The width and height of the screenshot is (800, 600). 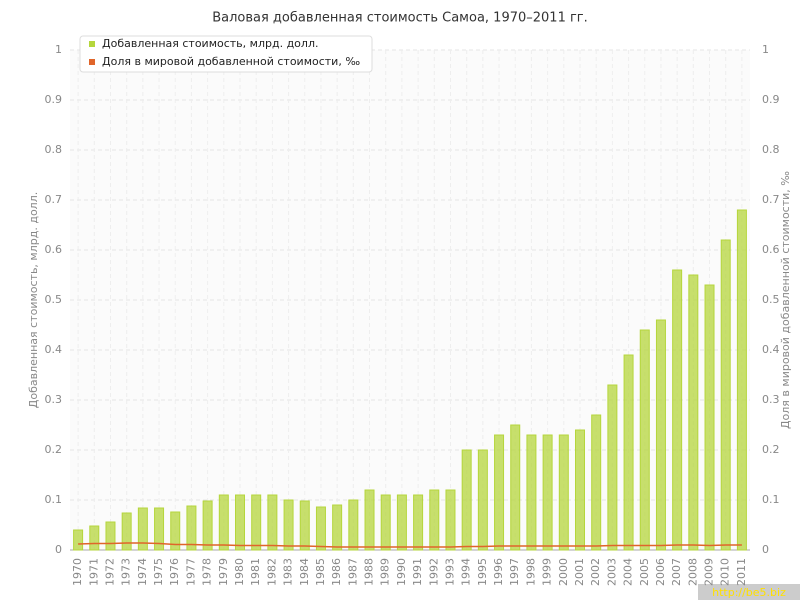 I want to click on y2-tick-label: 0.9, so click(x=771, y=99).